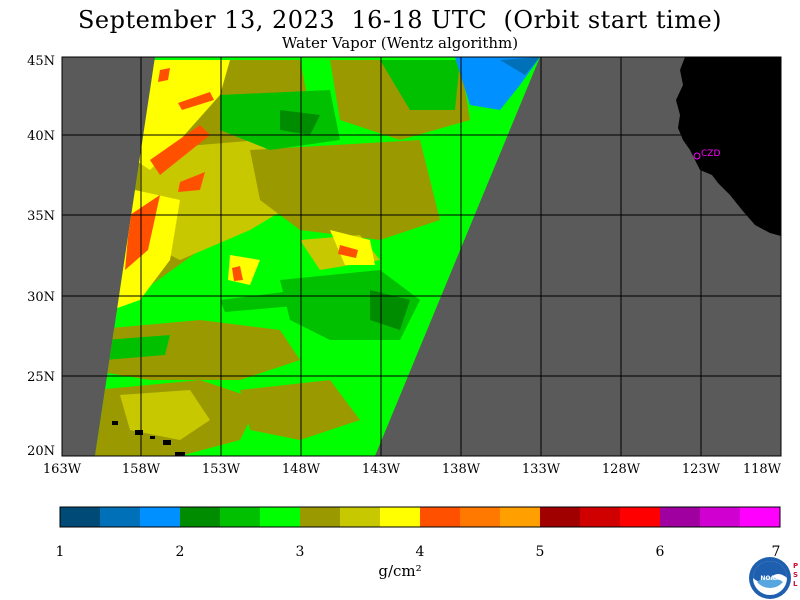  I want to click on lon-label: 153W, so click(221, 469).